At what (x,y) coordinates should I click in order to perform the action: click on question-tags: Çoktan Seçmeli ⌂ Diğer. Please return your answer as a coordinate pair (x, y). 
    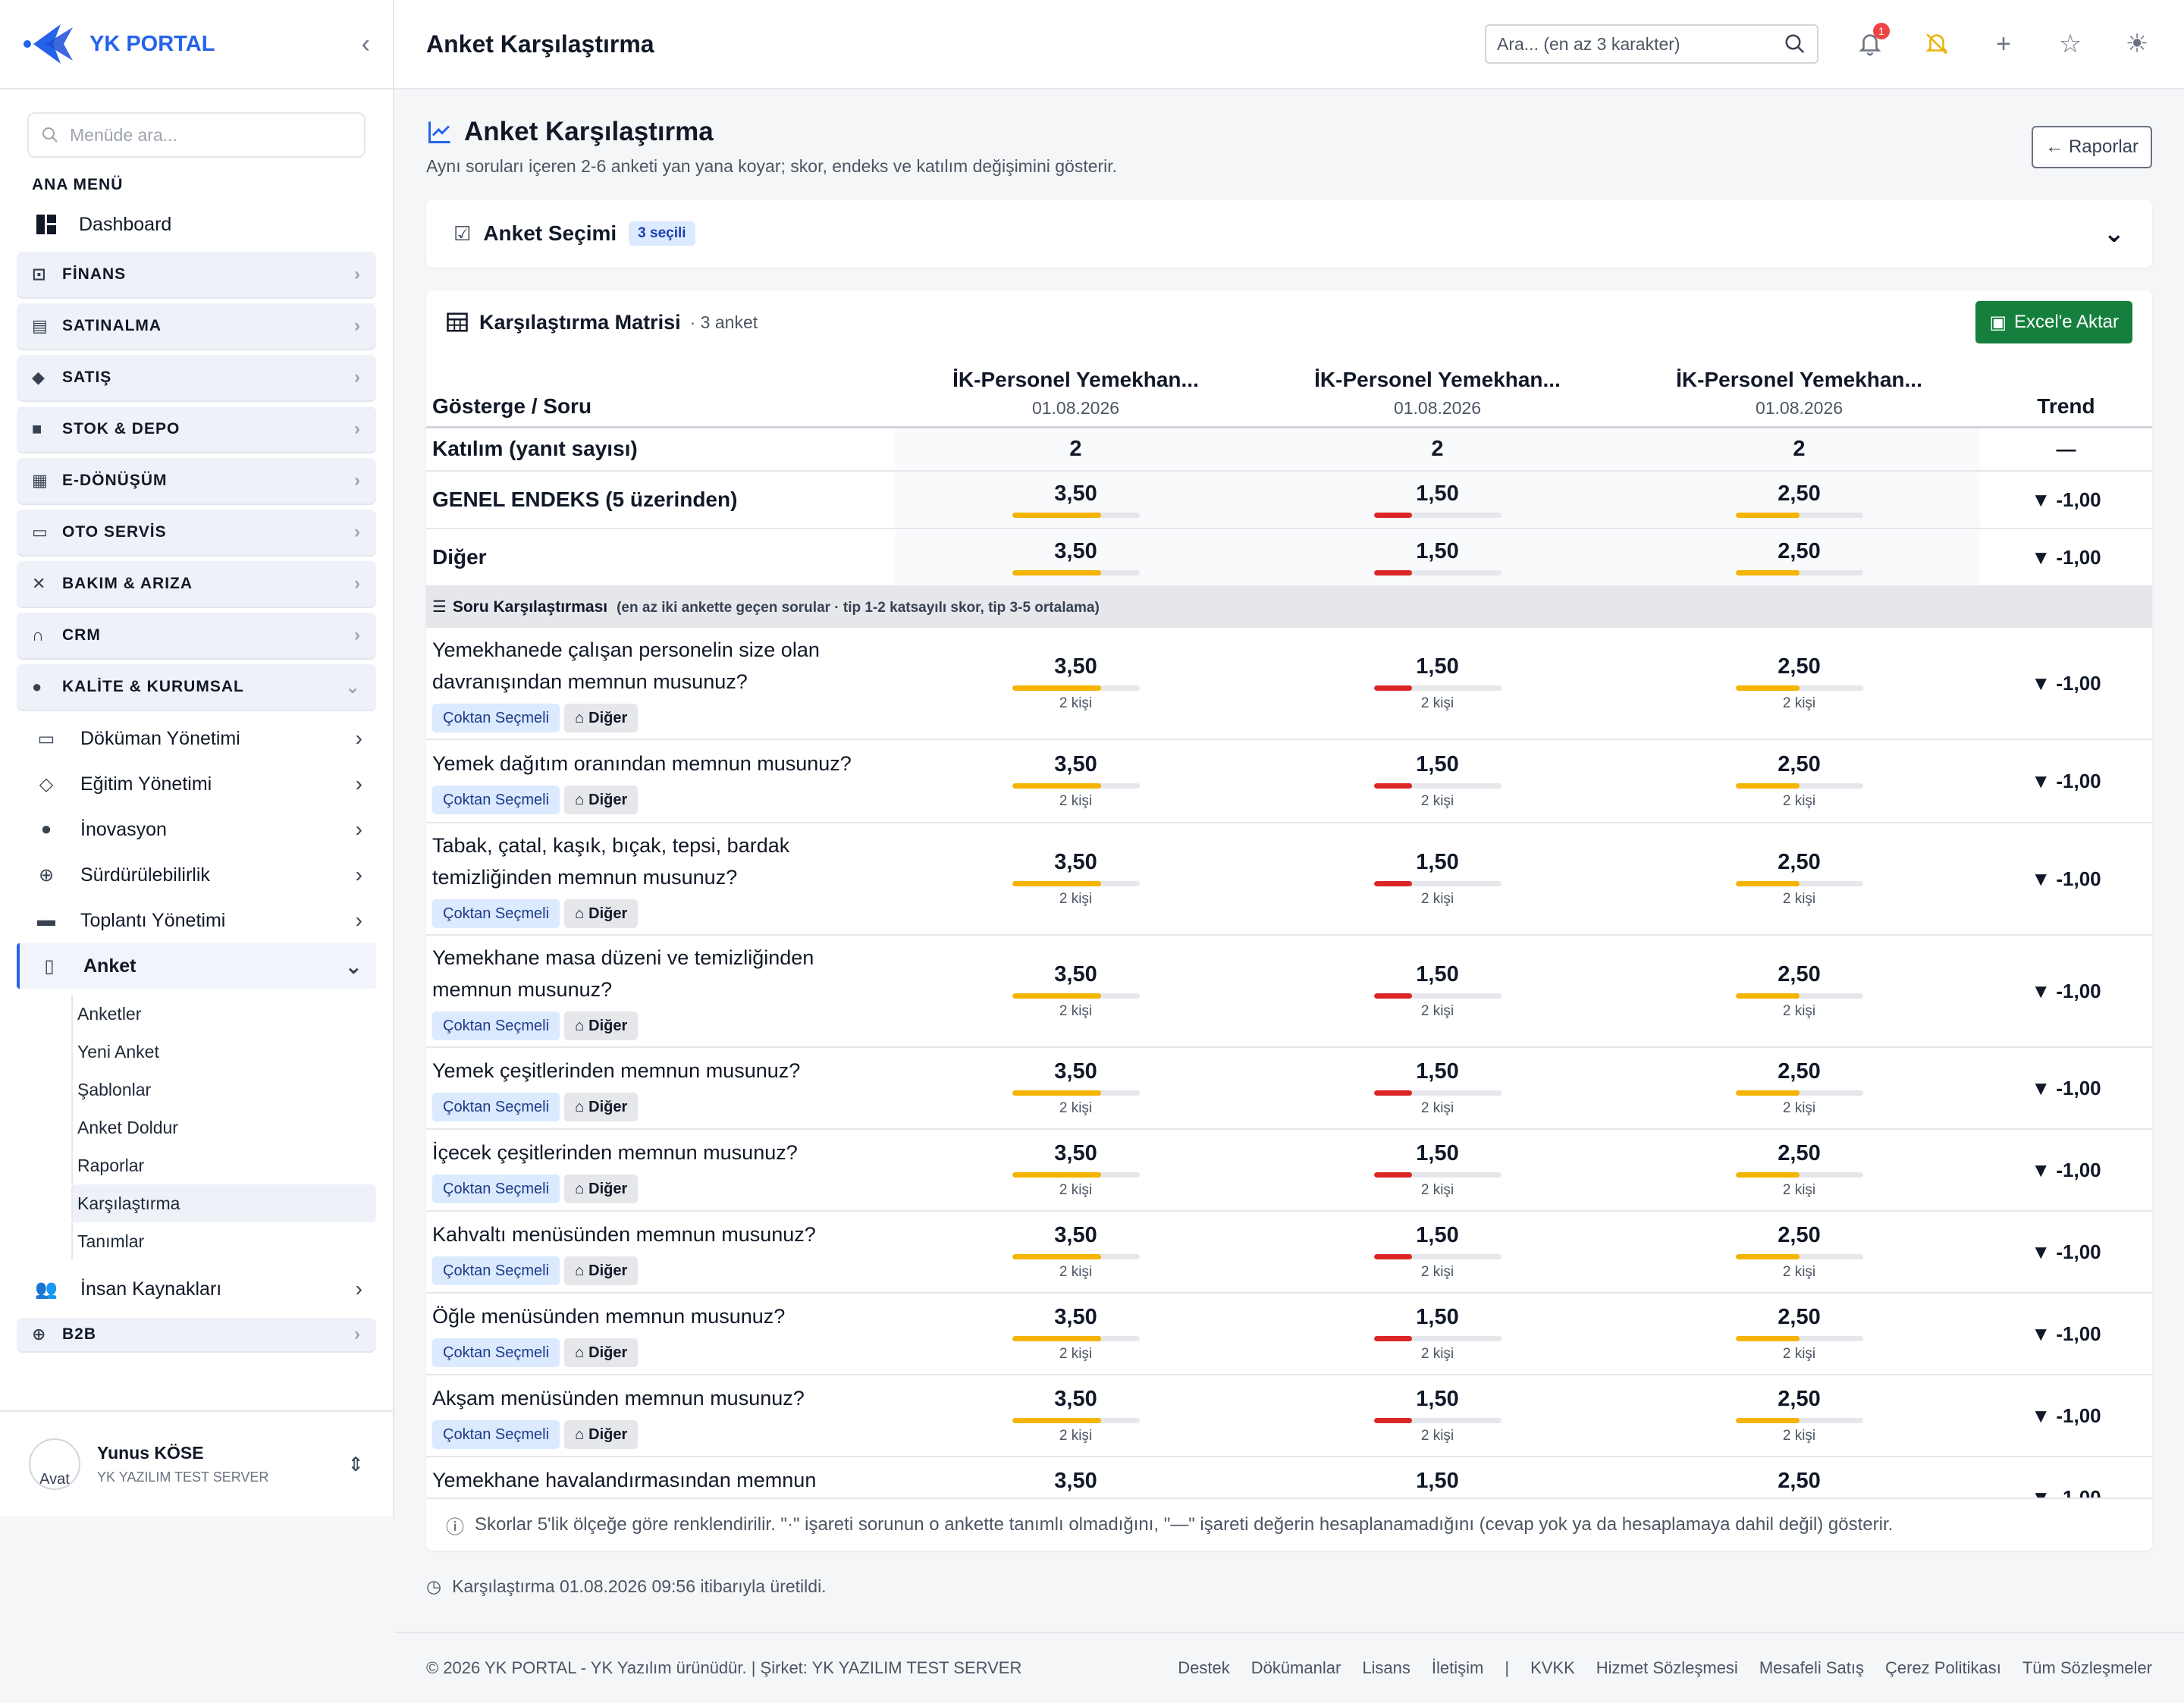
    Looking at the image, I should click on (660, 1351).